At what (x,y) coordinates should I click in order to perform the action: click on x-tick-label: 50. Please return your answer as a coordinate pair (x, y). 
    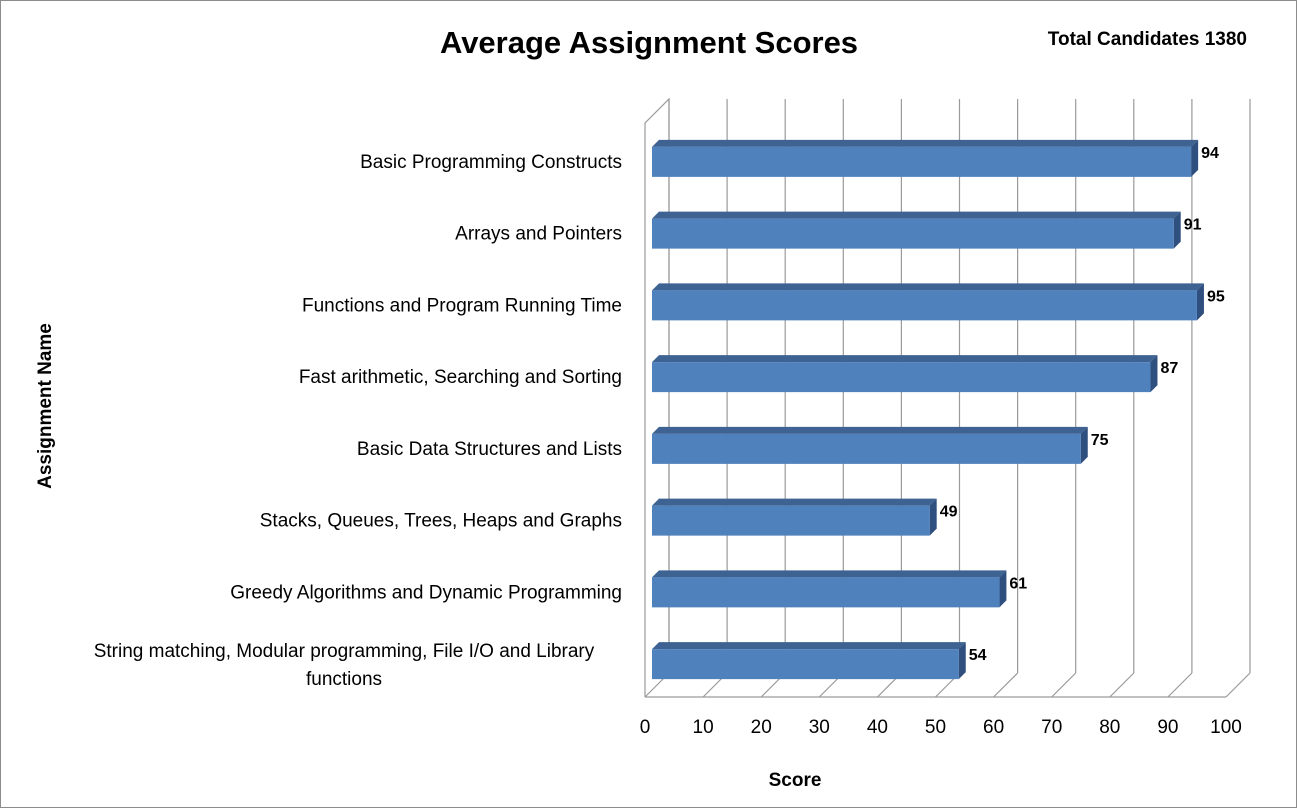
    Looking at the image, I should click on (935, 727).